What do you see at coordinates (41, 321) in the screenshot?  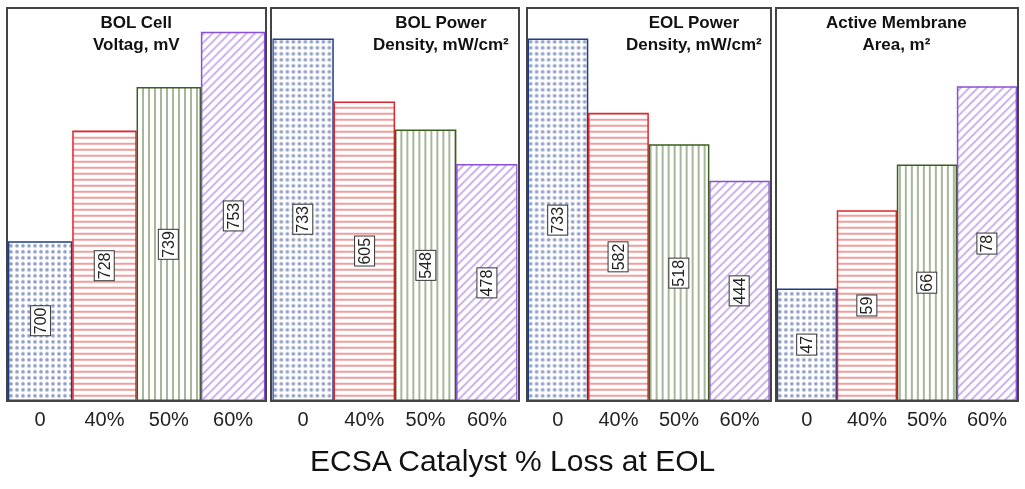 I see `data-label: 700` at bounding box center [41, 321].